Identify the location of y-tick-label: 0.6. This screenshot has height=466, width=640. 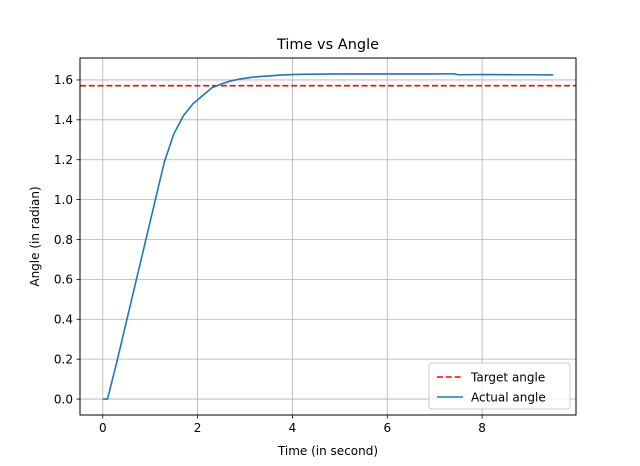
(63, 280).